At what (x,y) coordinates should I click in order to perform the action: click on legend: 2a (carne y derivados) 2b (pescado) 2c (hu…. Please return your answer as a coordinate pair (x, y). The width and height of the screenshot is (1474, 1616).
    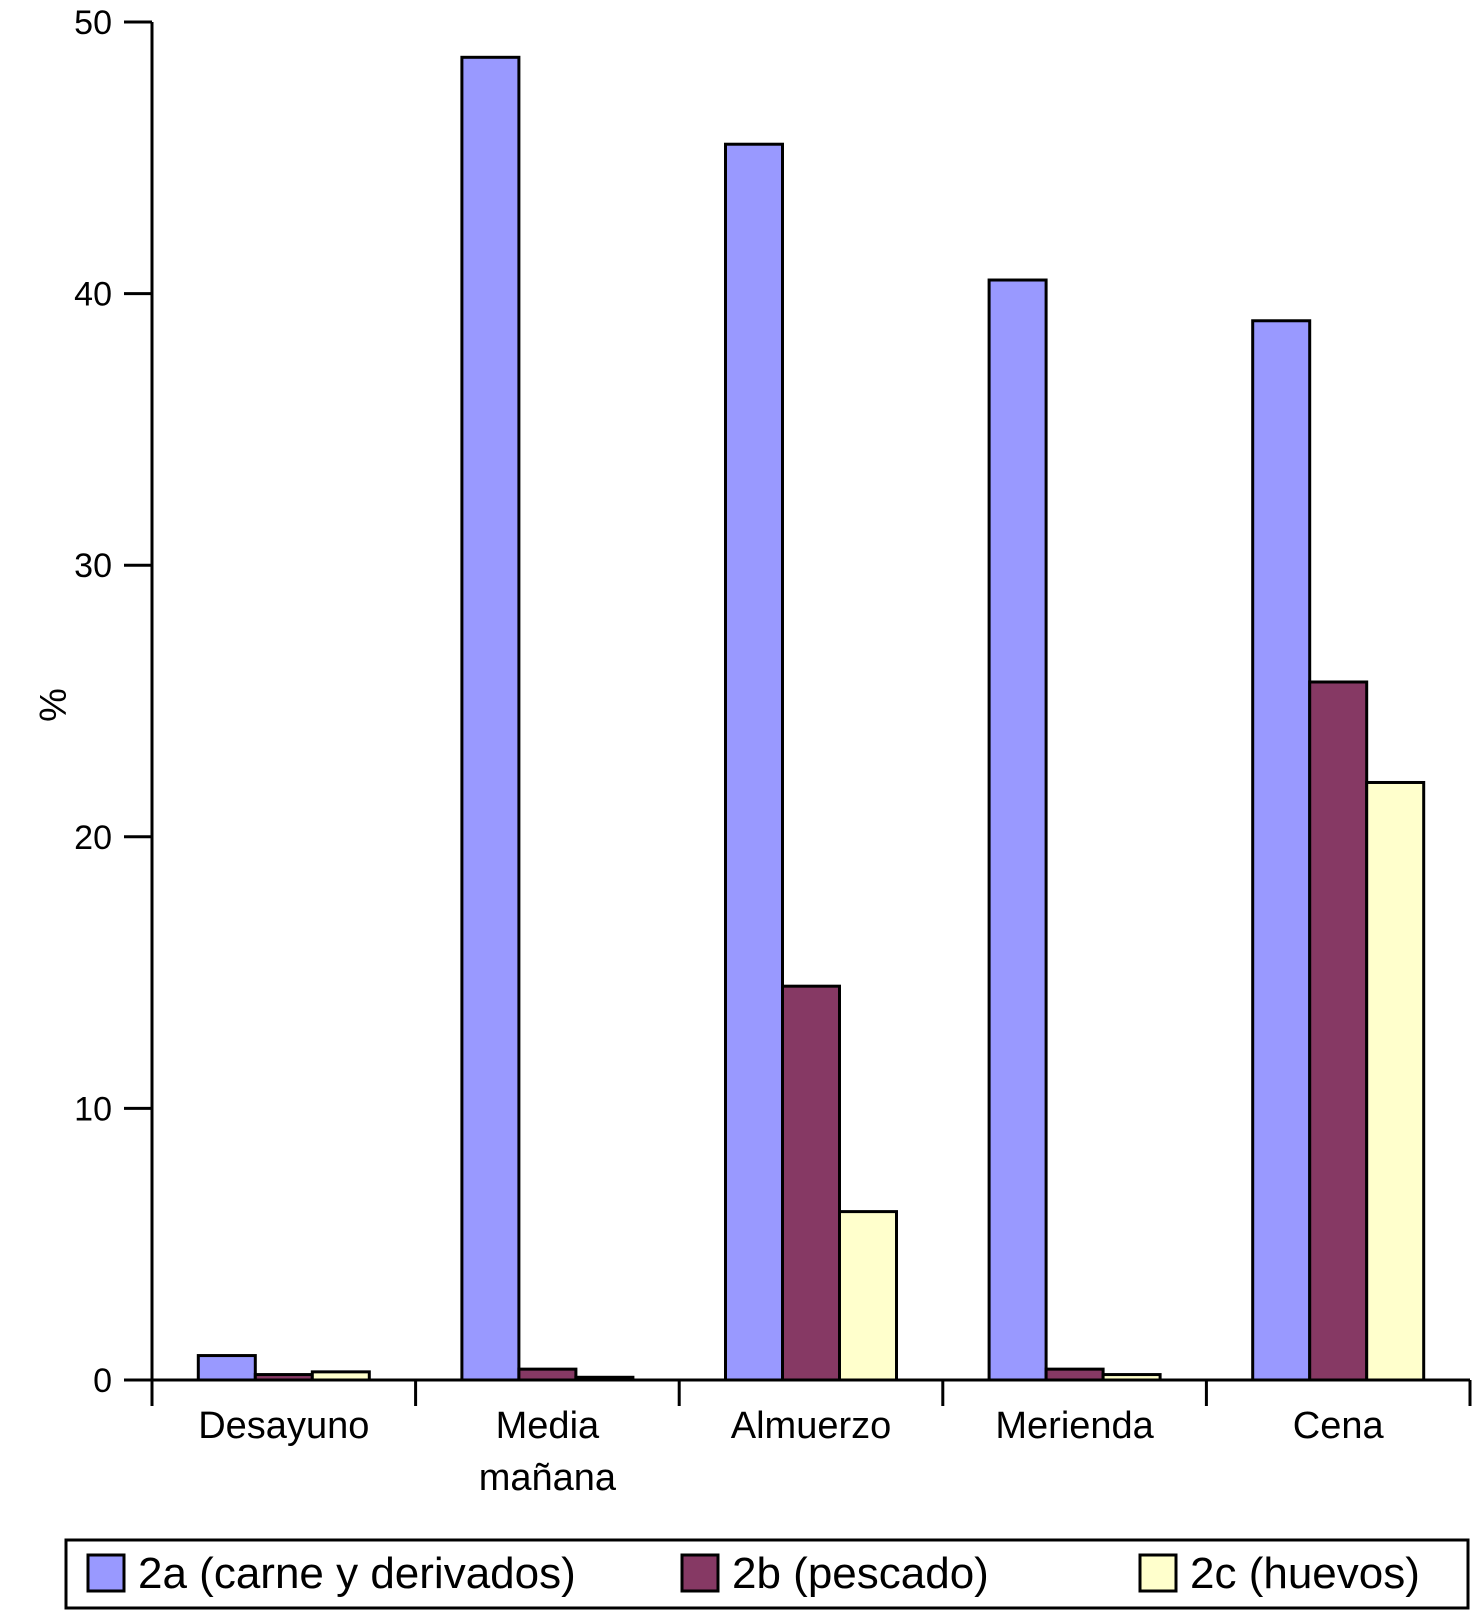
    Looking at the image, I should click on (767, 1574).